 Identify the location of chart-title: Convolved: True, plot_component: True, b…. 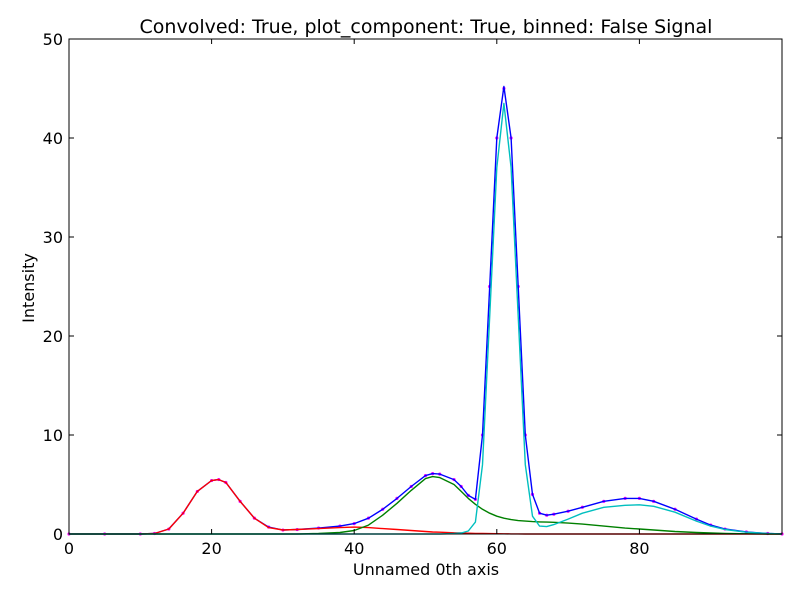
(426, 27).